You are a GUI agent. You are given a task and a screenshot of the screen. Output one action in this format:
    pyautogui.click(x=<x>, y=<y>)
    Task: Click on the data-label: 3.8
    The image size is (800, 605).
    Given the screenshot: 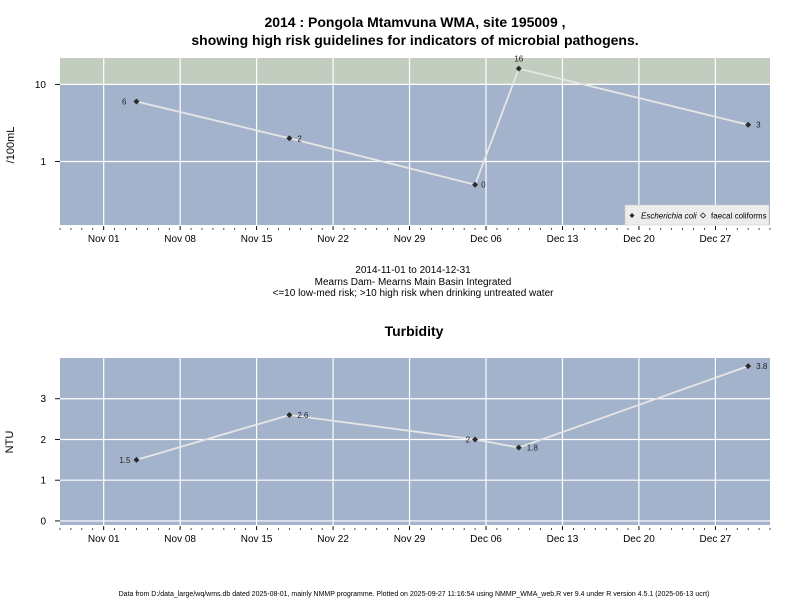 What is the action you would take?
    pyautogui.click(x=762, y=366)
    